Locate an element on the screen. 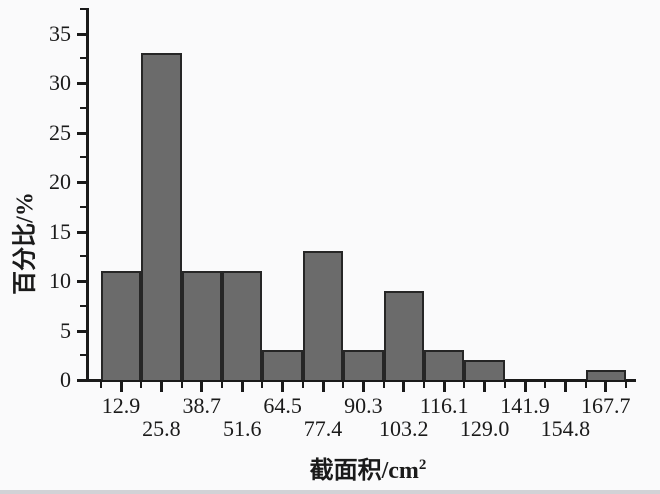 This screenshot has height=494, width=660. y-tick-label: 15 is located at coordinates (60, 231).